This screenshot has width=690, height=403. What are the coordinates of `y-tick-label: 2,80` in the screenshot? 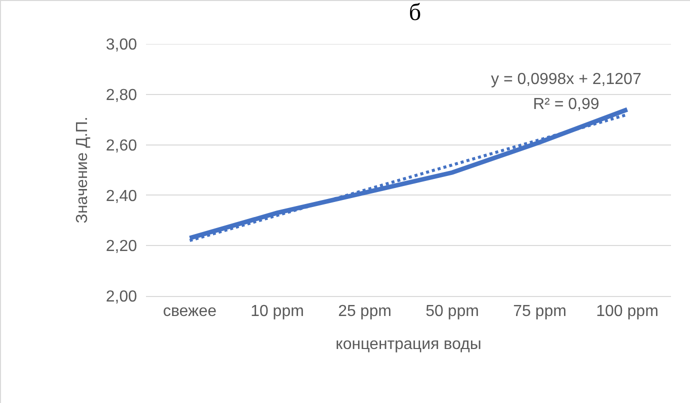 It's located at (122, 95).